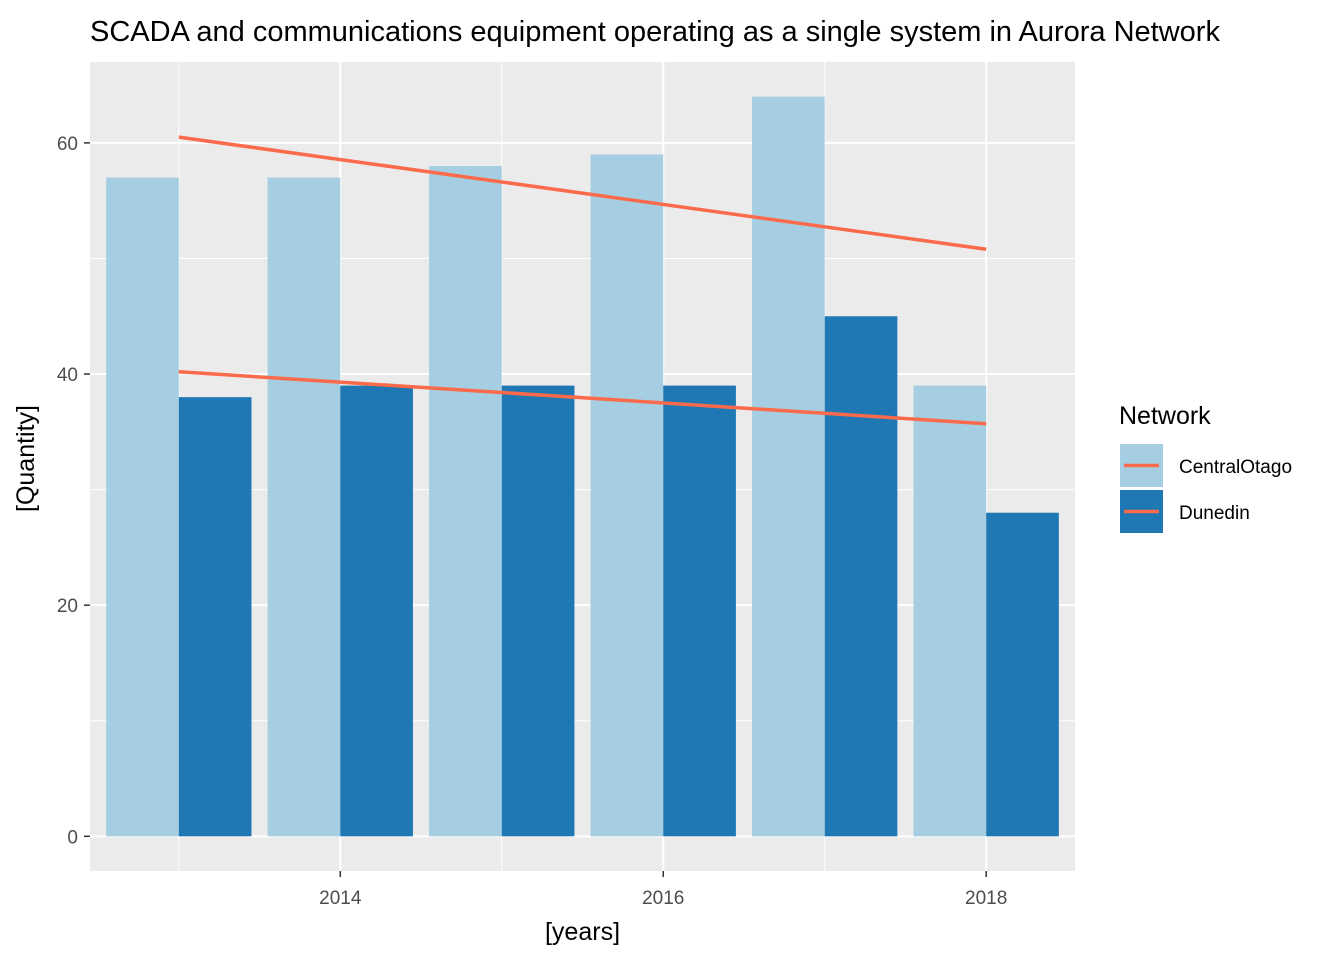  I want to click on bar-dunedin-2014, so click(376, 611).